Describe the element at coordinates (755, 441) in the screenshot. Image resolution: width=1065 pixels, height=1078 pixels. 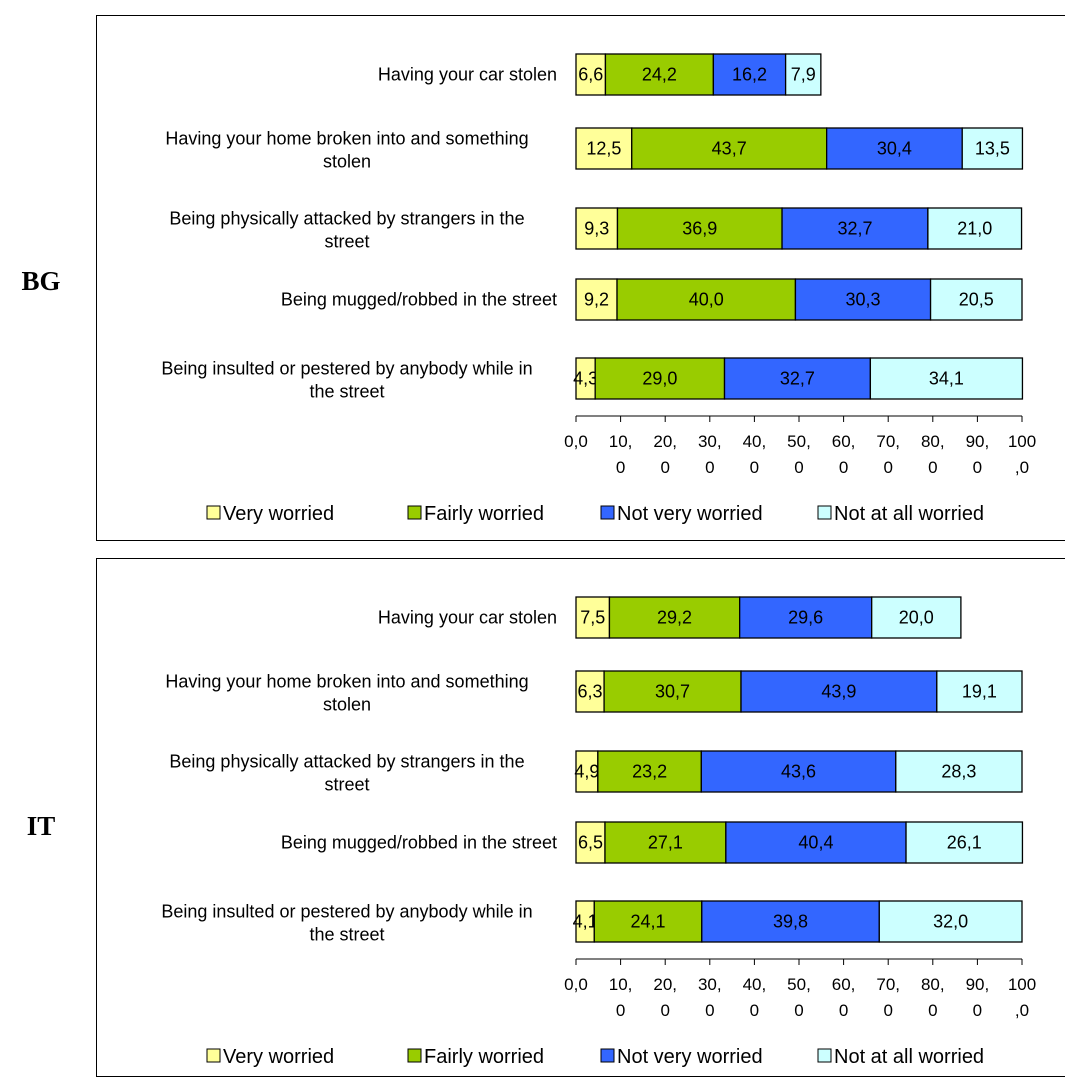
I see `x-tick-label-bg-4: 40,` at that location.